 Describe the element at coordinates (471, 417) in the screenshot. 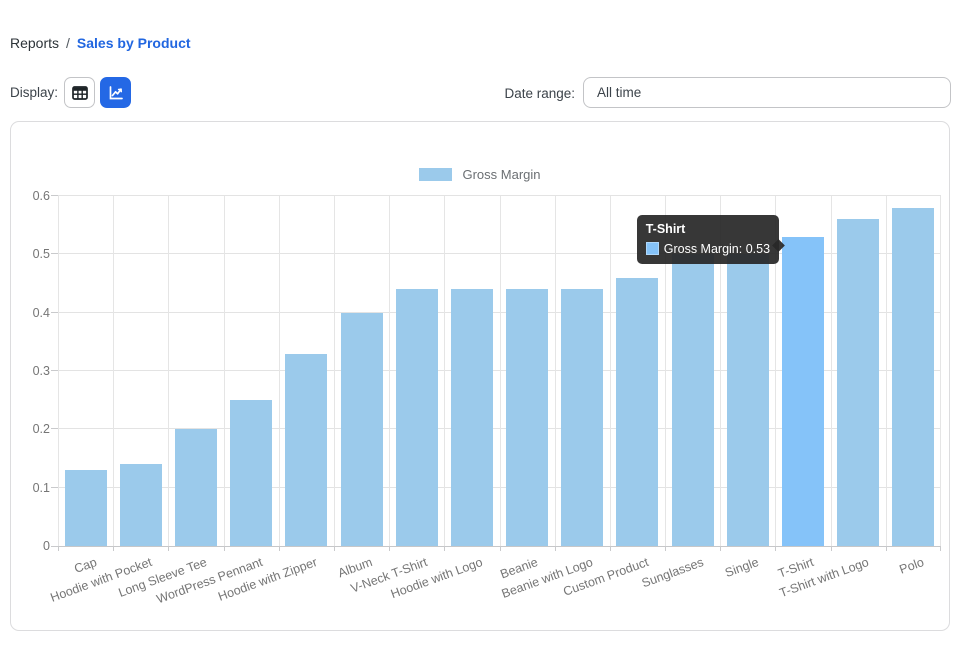

I see `bar-hoodie-with-logo` at that location.